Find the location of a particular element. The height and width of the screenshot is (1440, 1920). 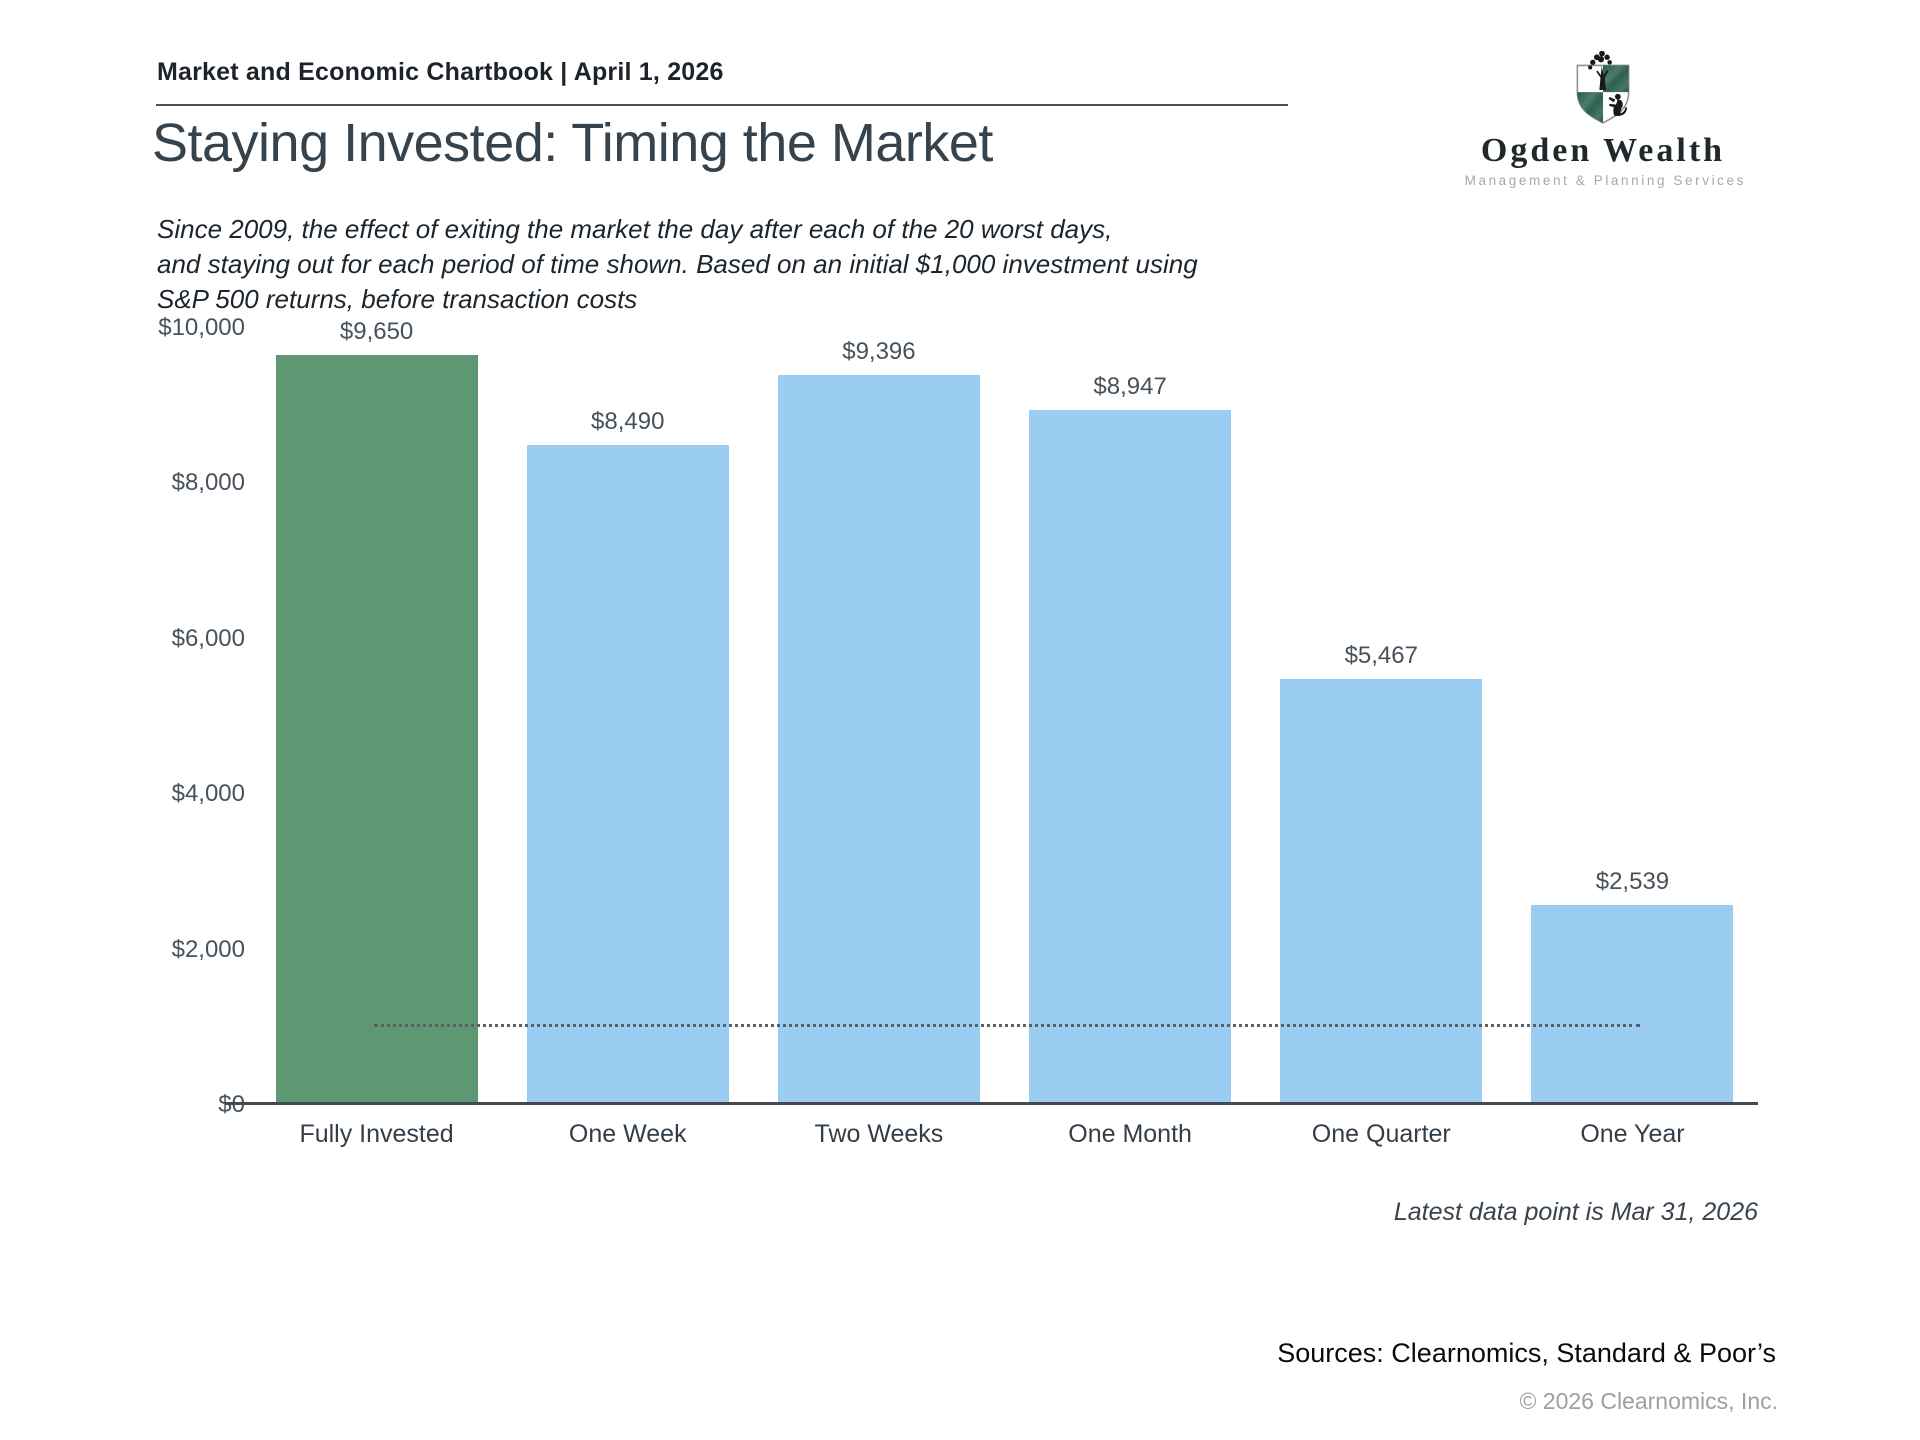

x-axis-label: One Year is located at coordinates (1632, 1134).